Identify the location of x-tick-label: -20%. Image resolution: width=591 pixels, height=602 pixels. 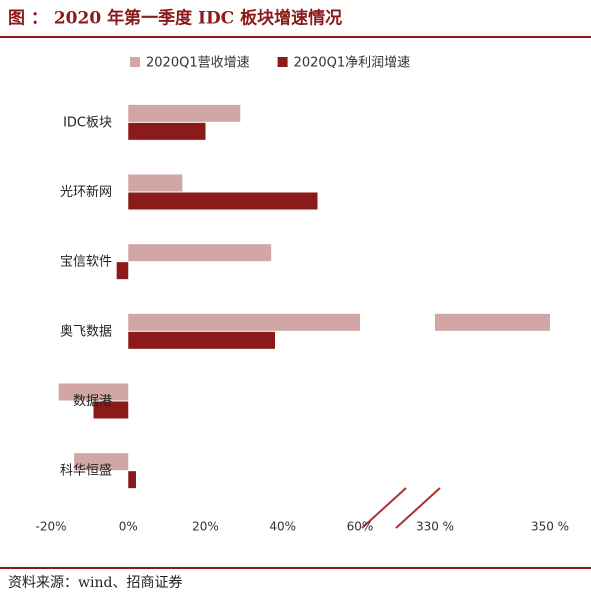
(50, 527).